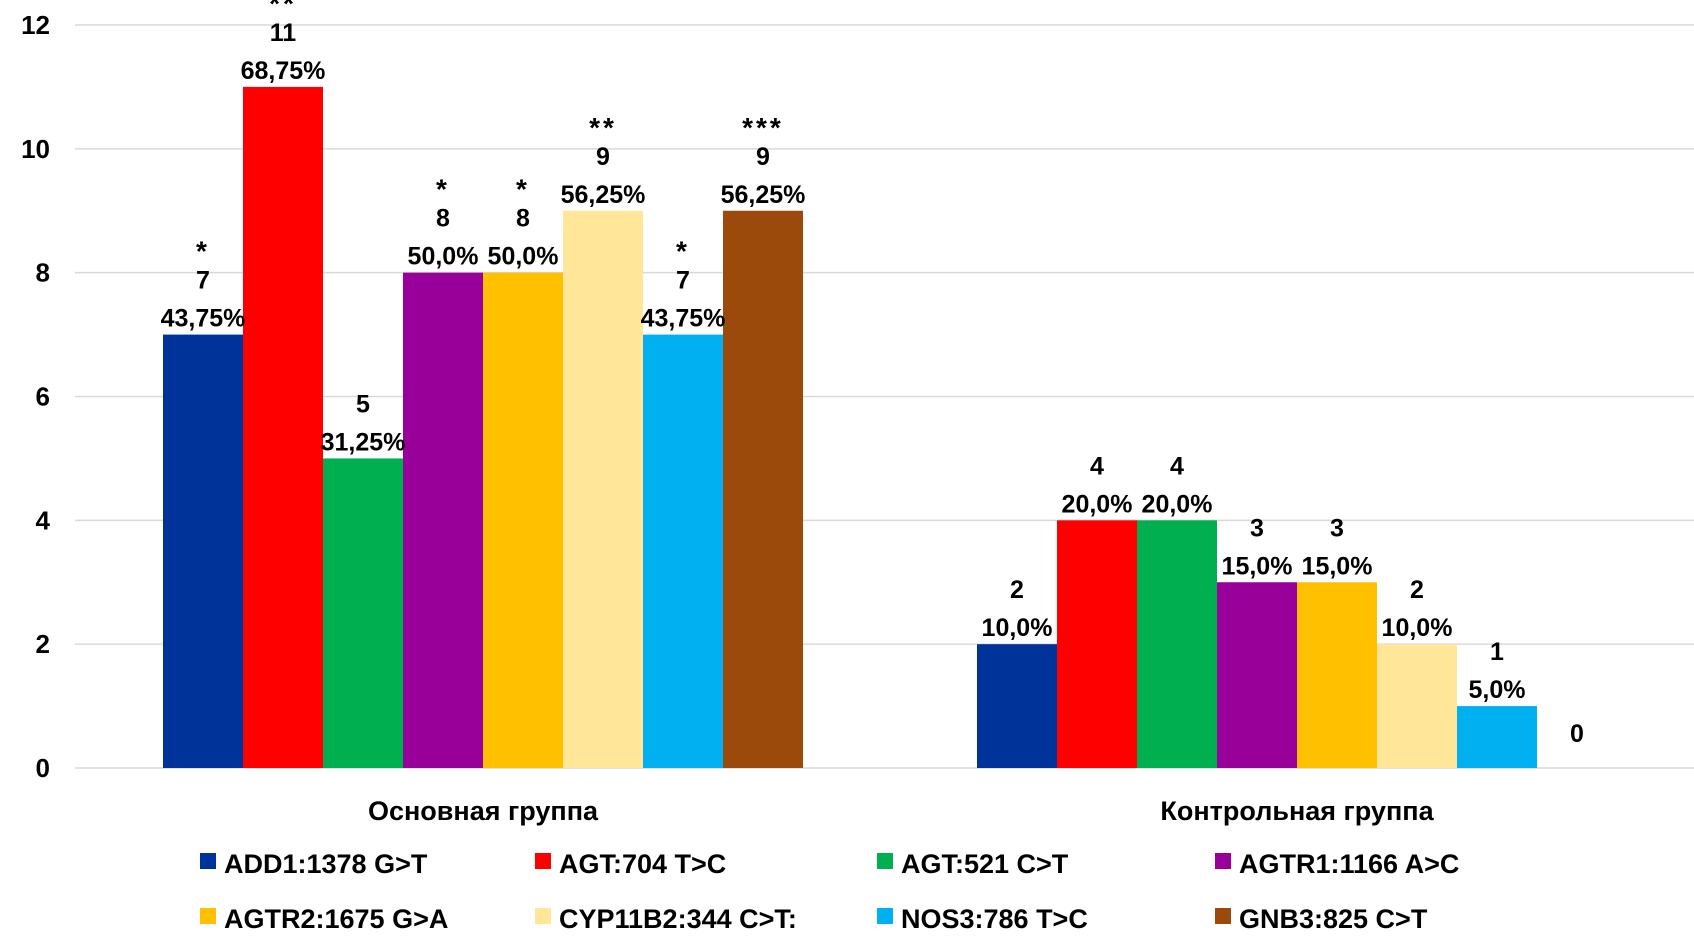  What do you see at coordinates (1349, 864) in the screenshot?
I see `legend-label: AGTR1:1166 A>C` at bounding box center [1349, 864].